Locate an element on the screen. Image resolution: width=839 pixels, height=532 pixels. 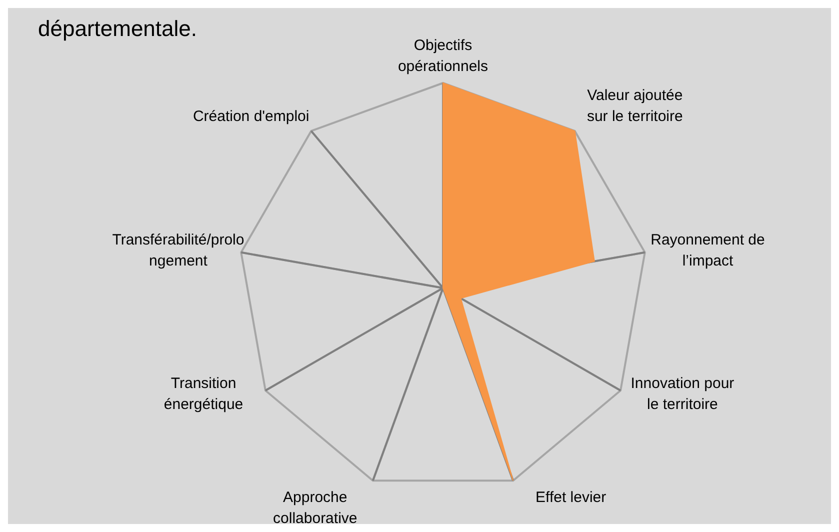
chart-title: départementale. is located at coordinates (117, 29).